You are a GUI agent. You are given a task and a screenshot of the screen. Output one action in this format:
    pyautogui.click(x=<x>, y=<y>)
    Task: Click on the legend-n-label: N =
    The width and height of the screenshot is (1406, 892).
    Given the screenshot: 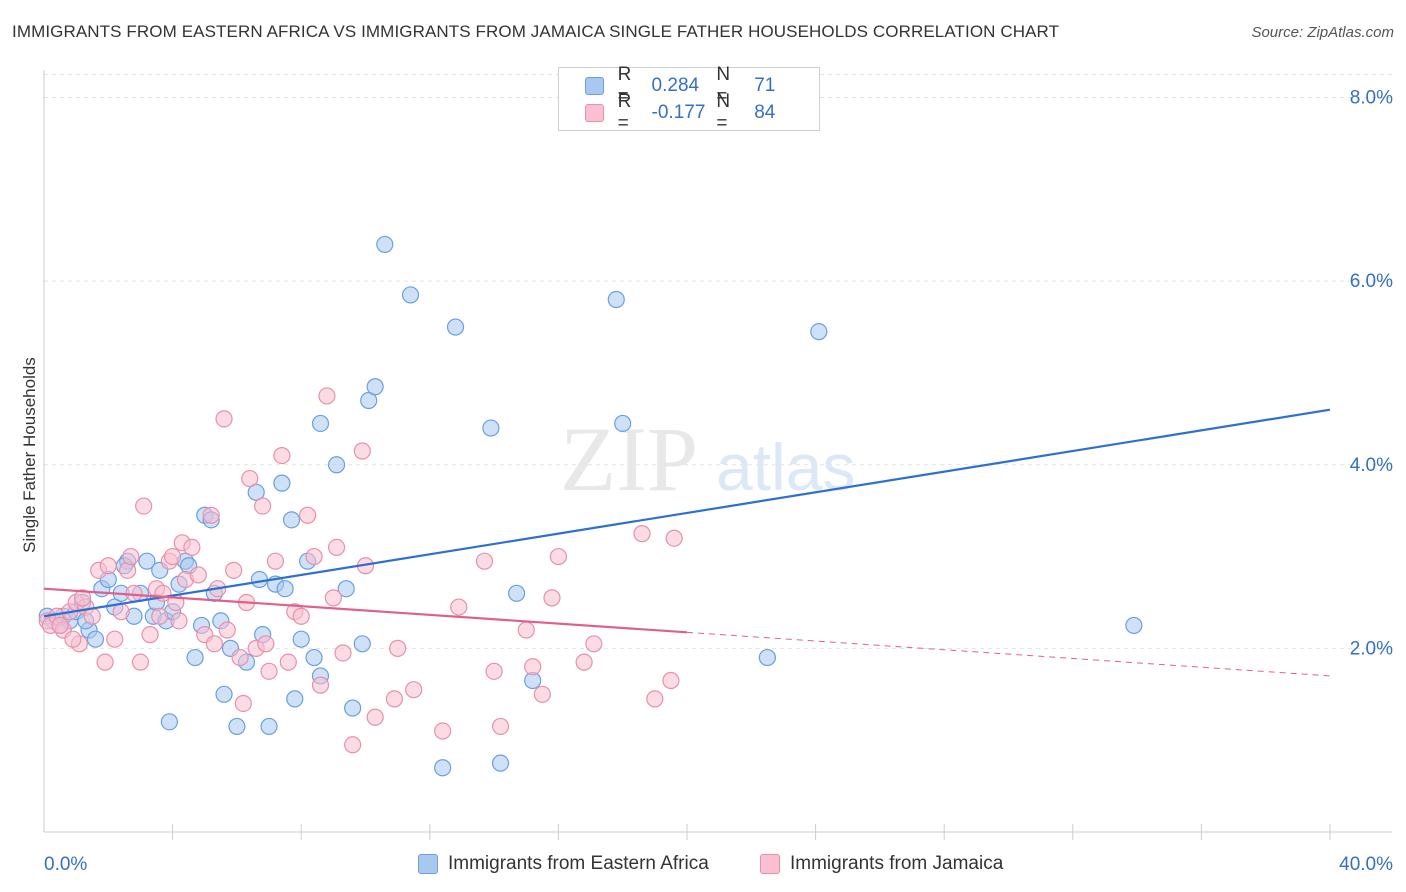 What is the action you would take?
    pyautogui.click(x=723, y=112)
    